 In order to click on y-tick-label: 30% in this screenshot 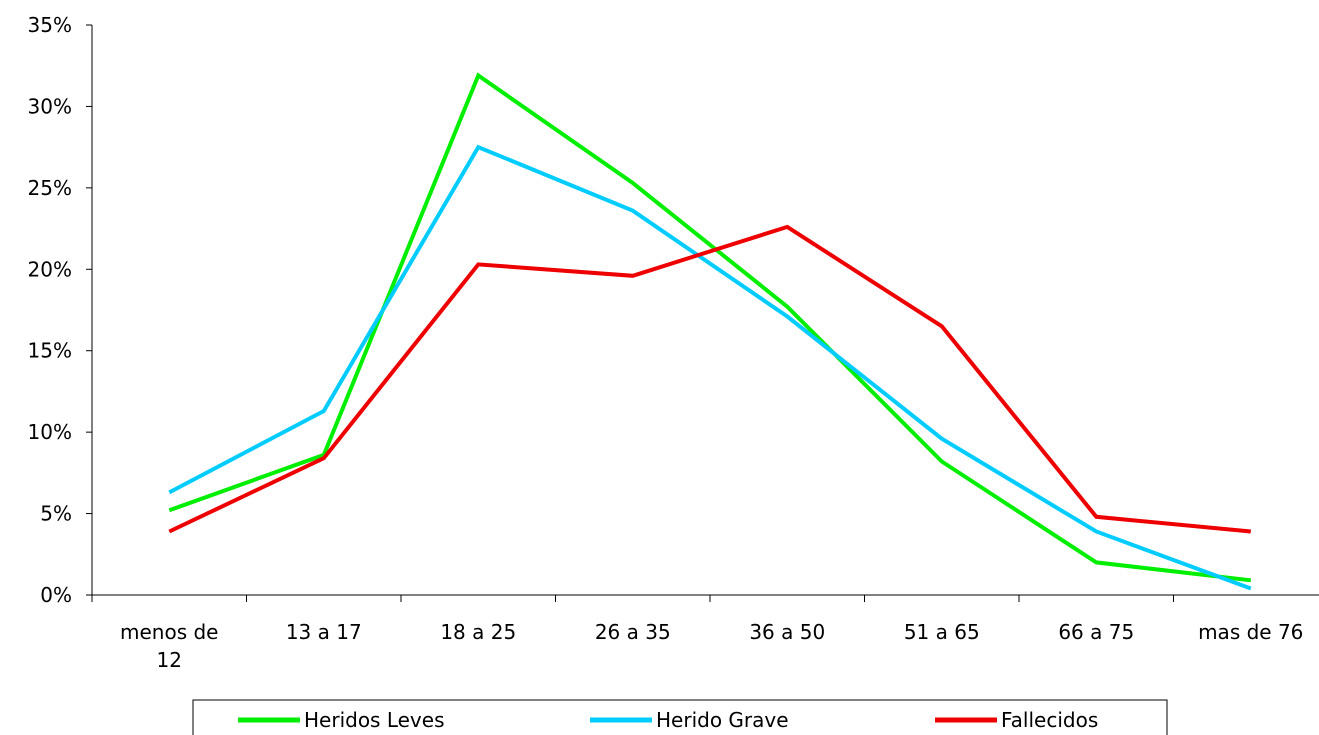, I will do `click(50, 106)`.